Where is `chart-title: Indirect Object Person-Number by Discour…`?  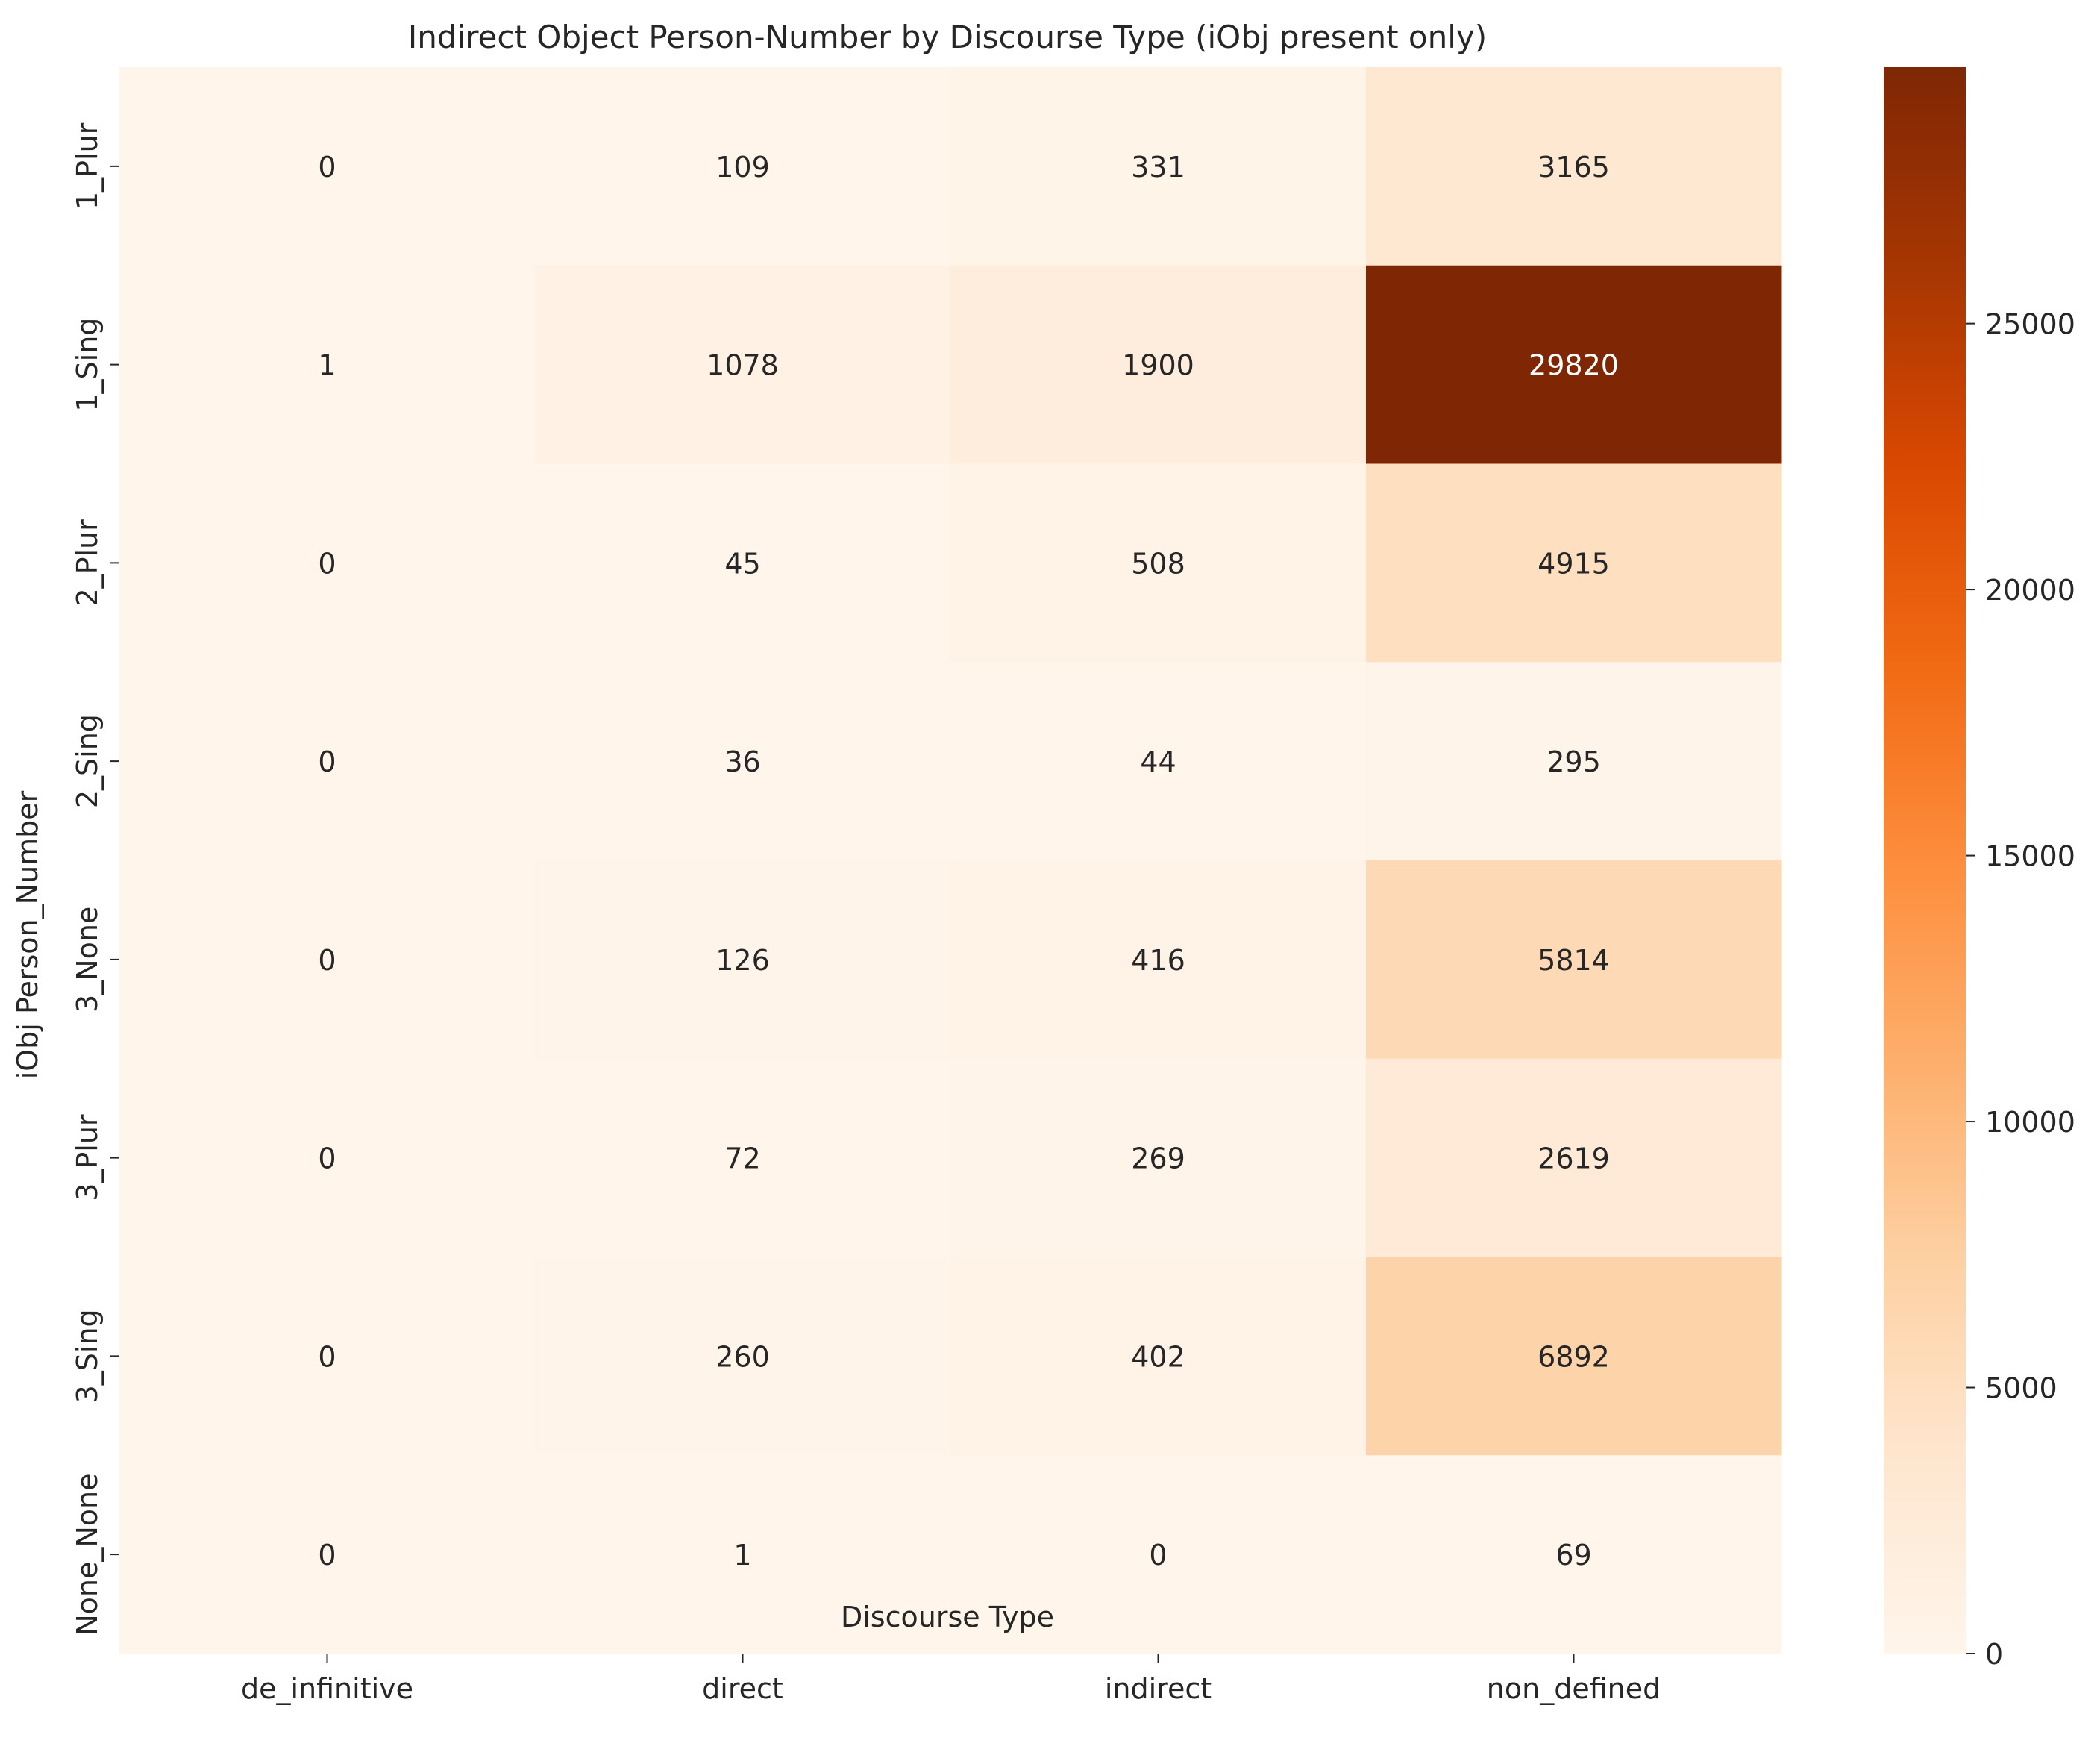
chart-title: Indirect Object Person-Number by Discour… is located at coordinates (947, 37).